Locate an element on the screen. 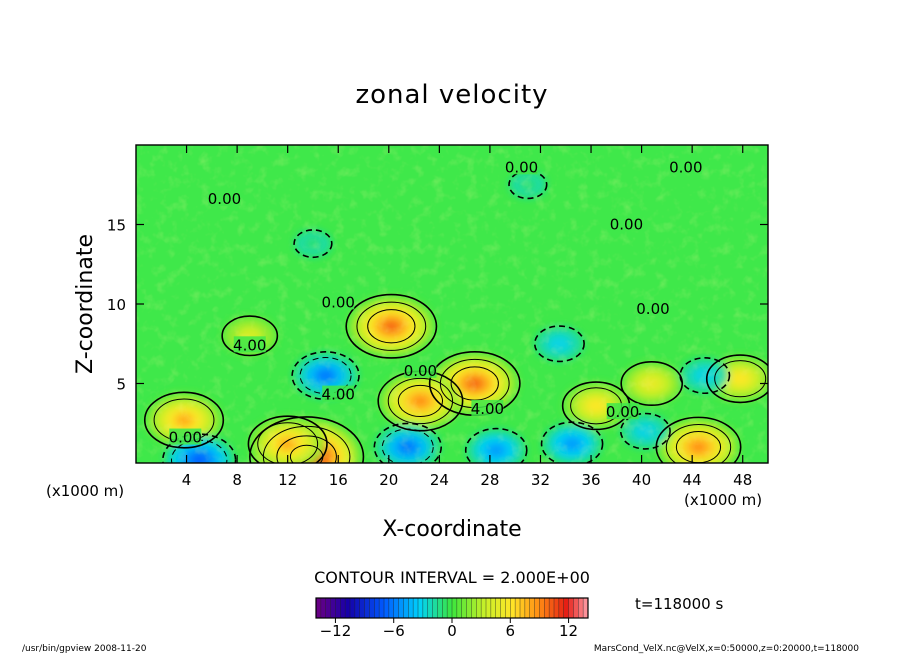 This screenshot has width=904, height=654. y-axis-label: Z-coordinate is located at coordinates (85, 304).